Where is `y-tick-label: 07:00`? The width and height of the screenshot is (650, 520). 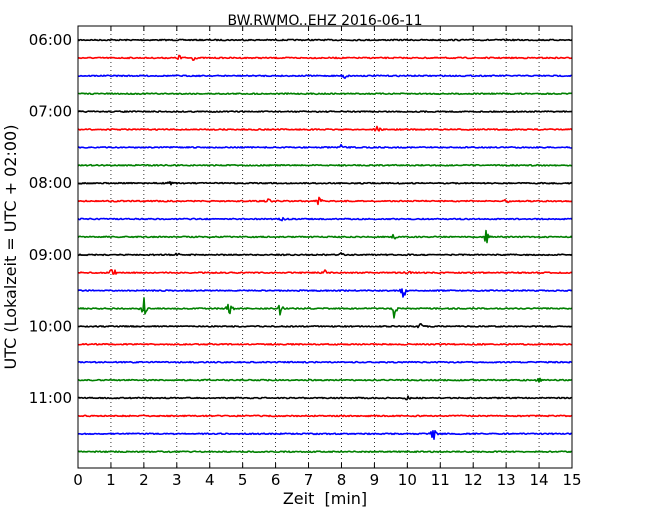
y-tick-label: 07:00 is located at coordinates (50, 112).